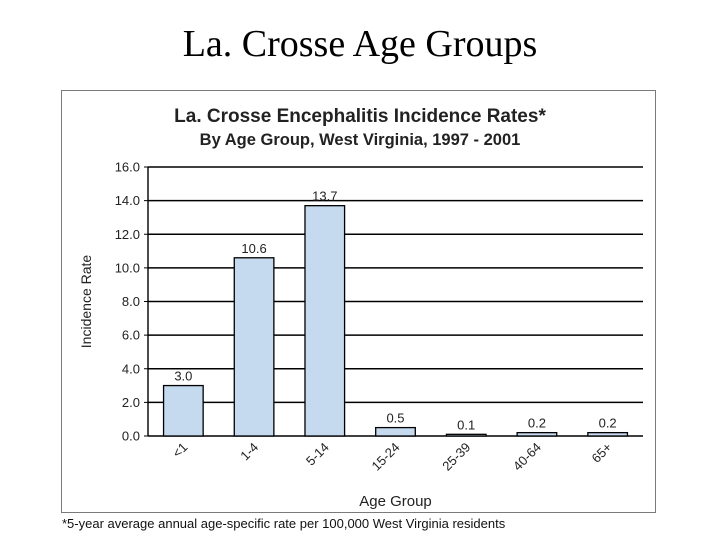  I want to click on y-tick-label: 4.0, so click(131, 368).